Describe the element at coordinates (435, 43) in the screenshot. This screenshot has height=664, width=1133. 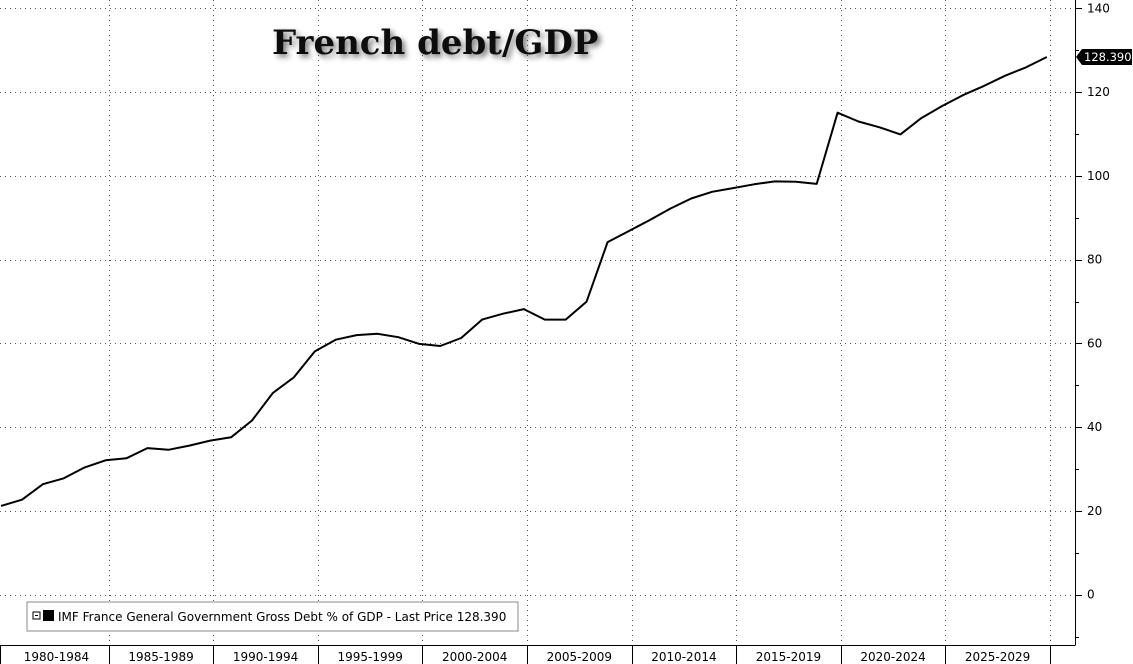
I see `chart-title: French debt/GDP` at that location.